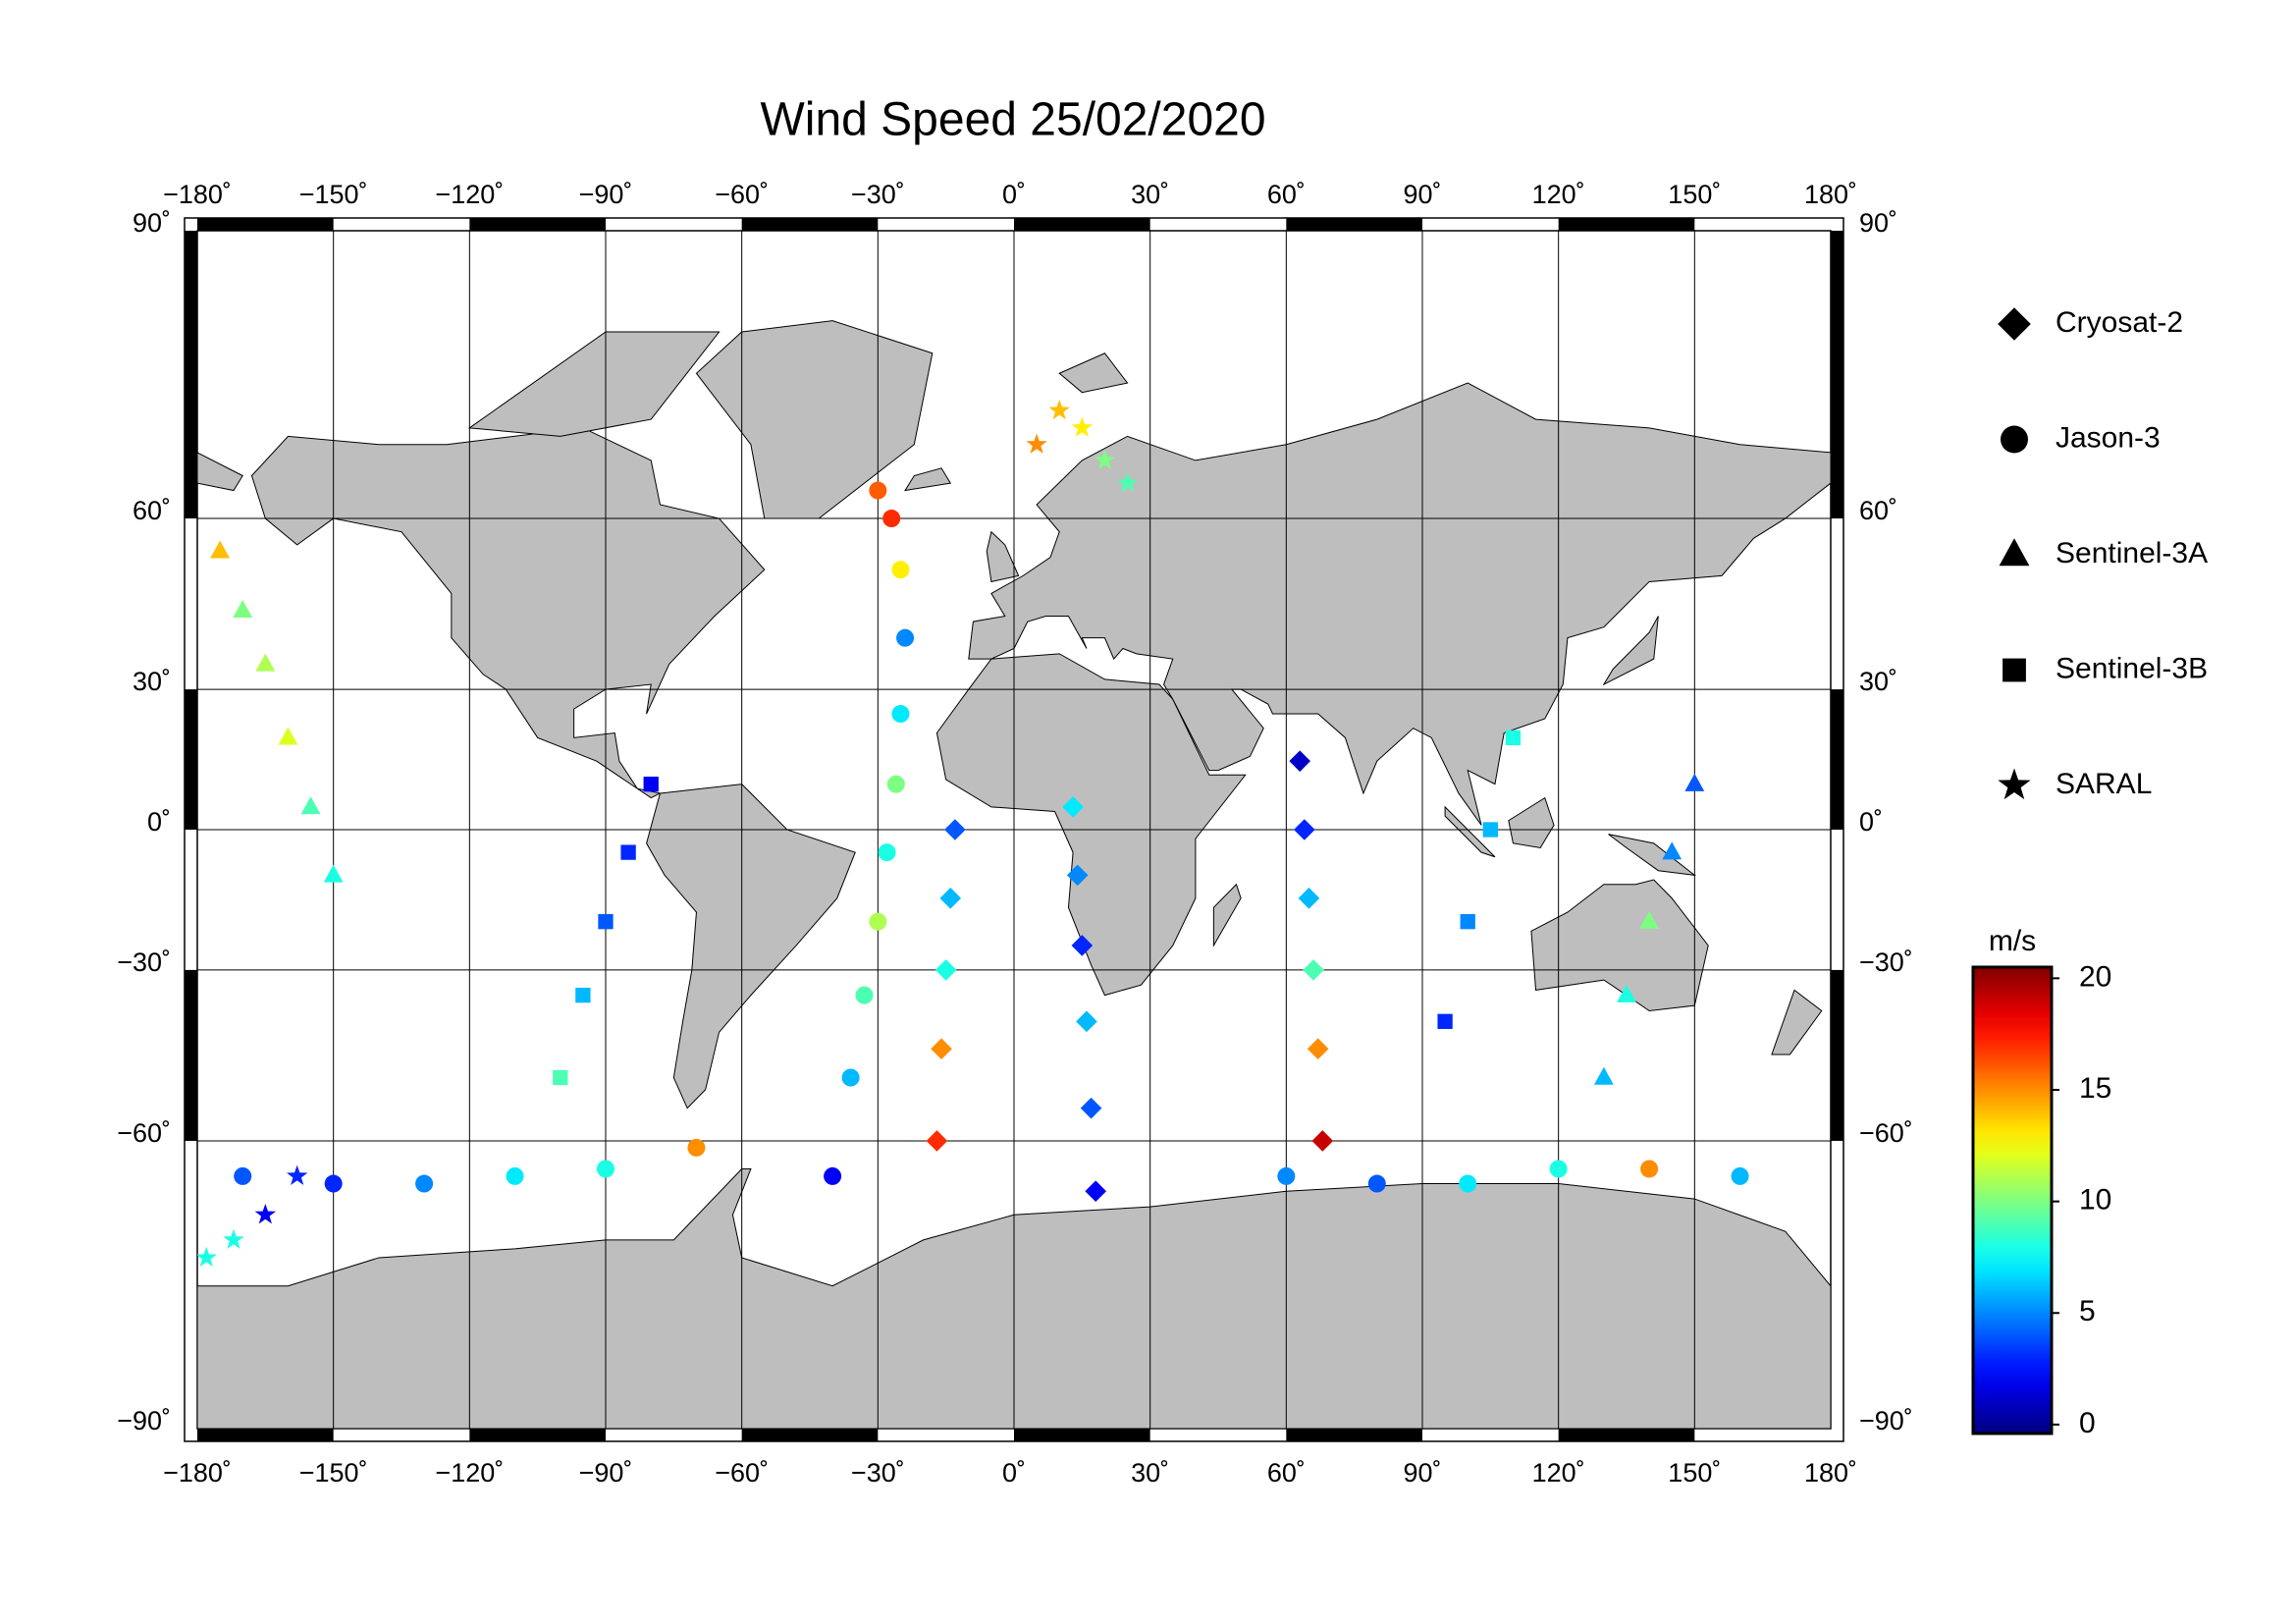  Describe the element at coordinates (742, 1473) in the screenshot. I see `x-tick-label: −60˚` at that location.